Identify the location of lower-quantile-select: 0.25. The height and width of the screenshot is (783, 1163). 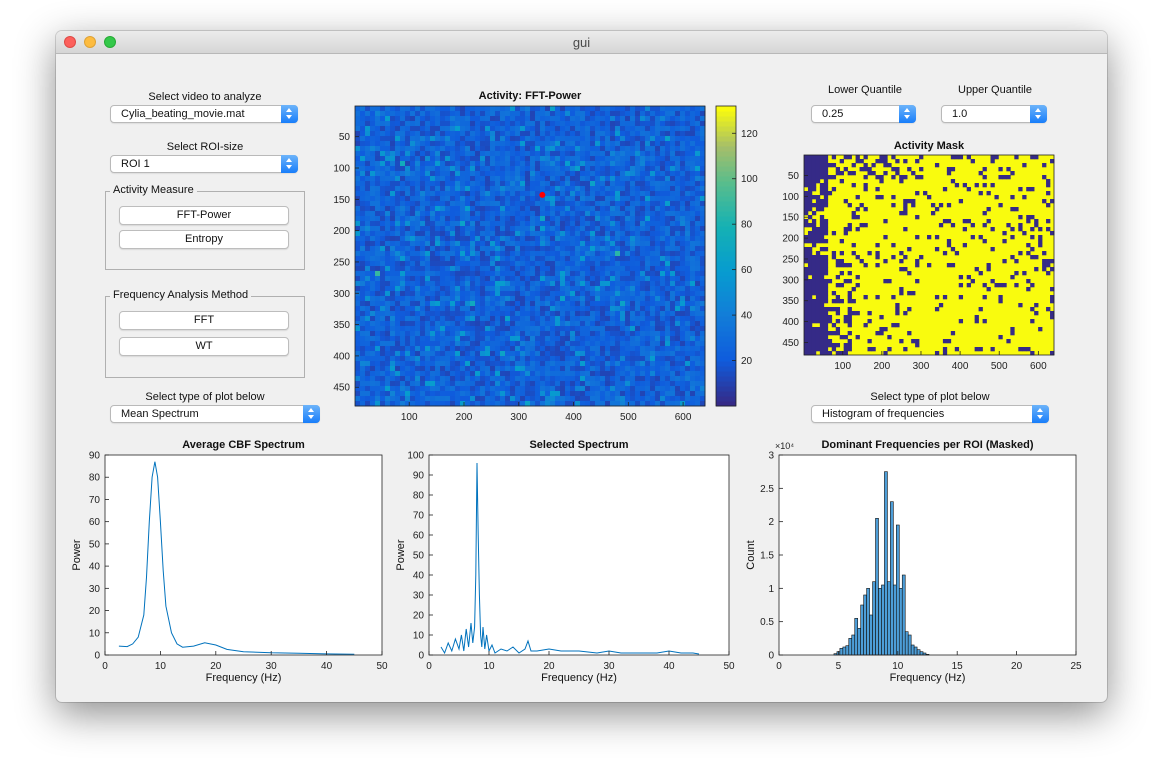
(863, 114).